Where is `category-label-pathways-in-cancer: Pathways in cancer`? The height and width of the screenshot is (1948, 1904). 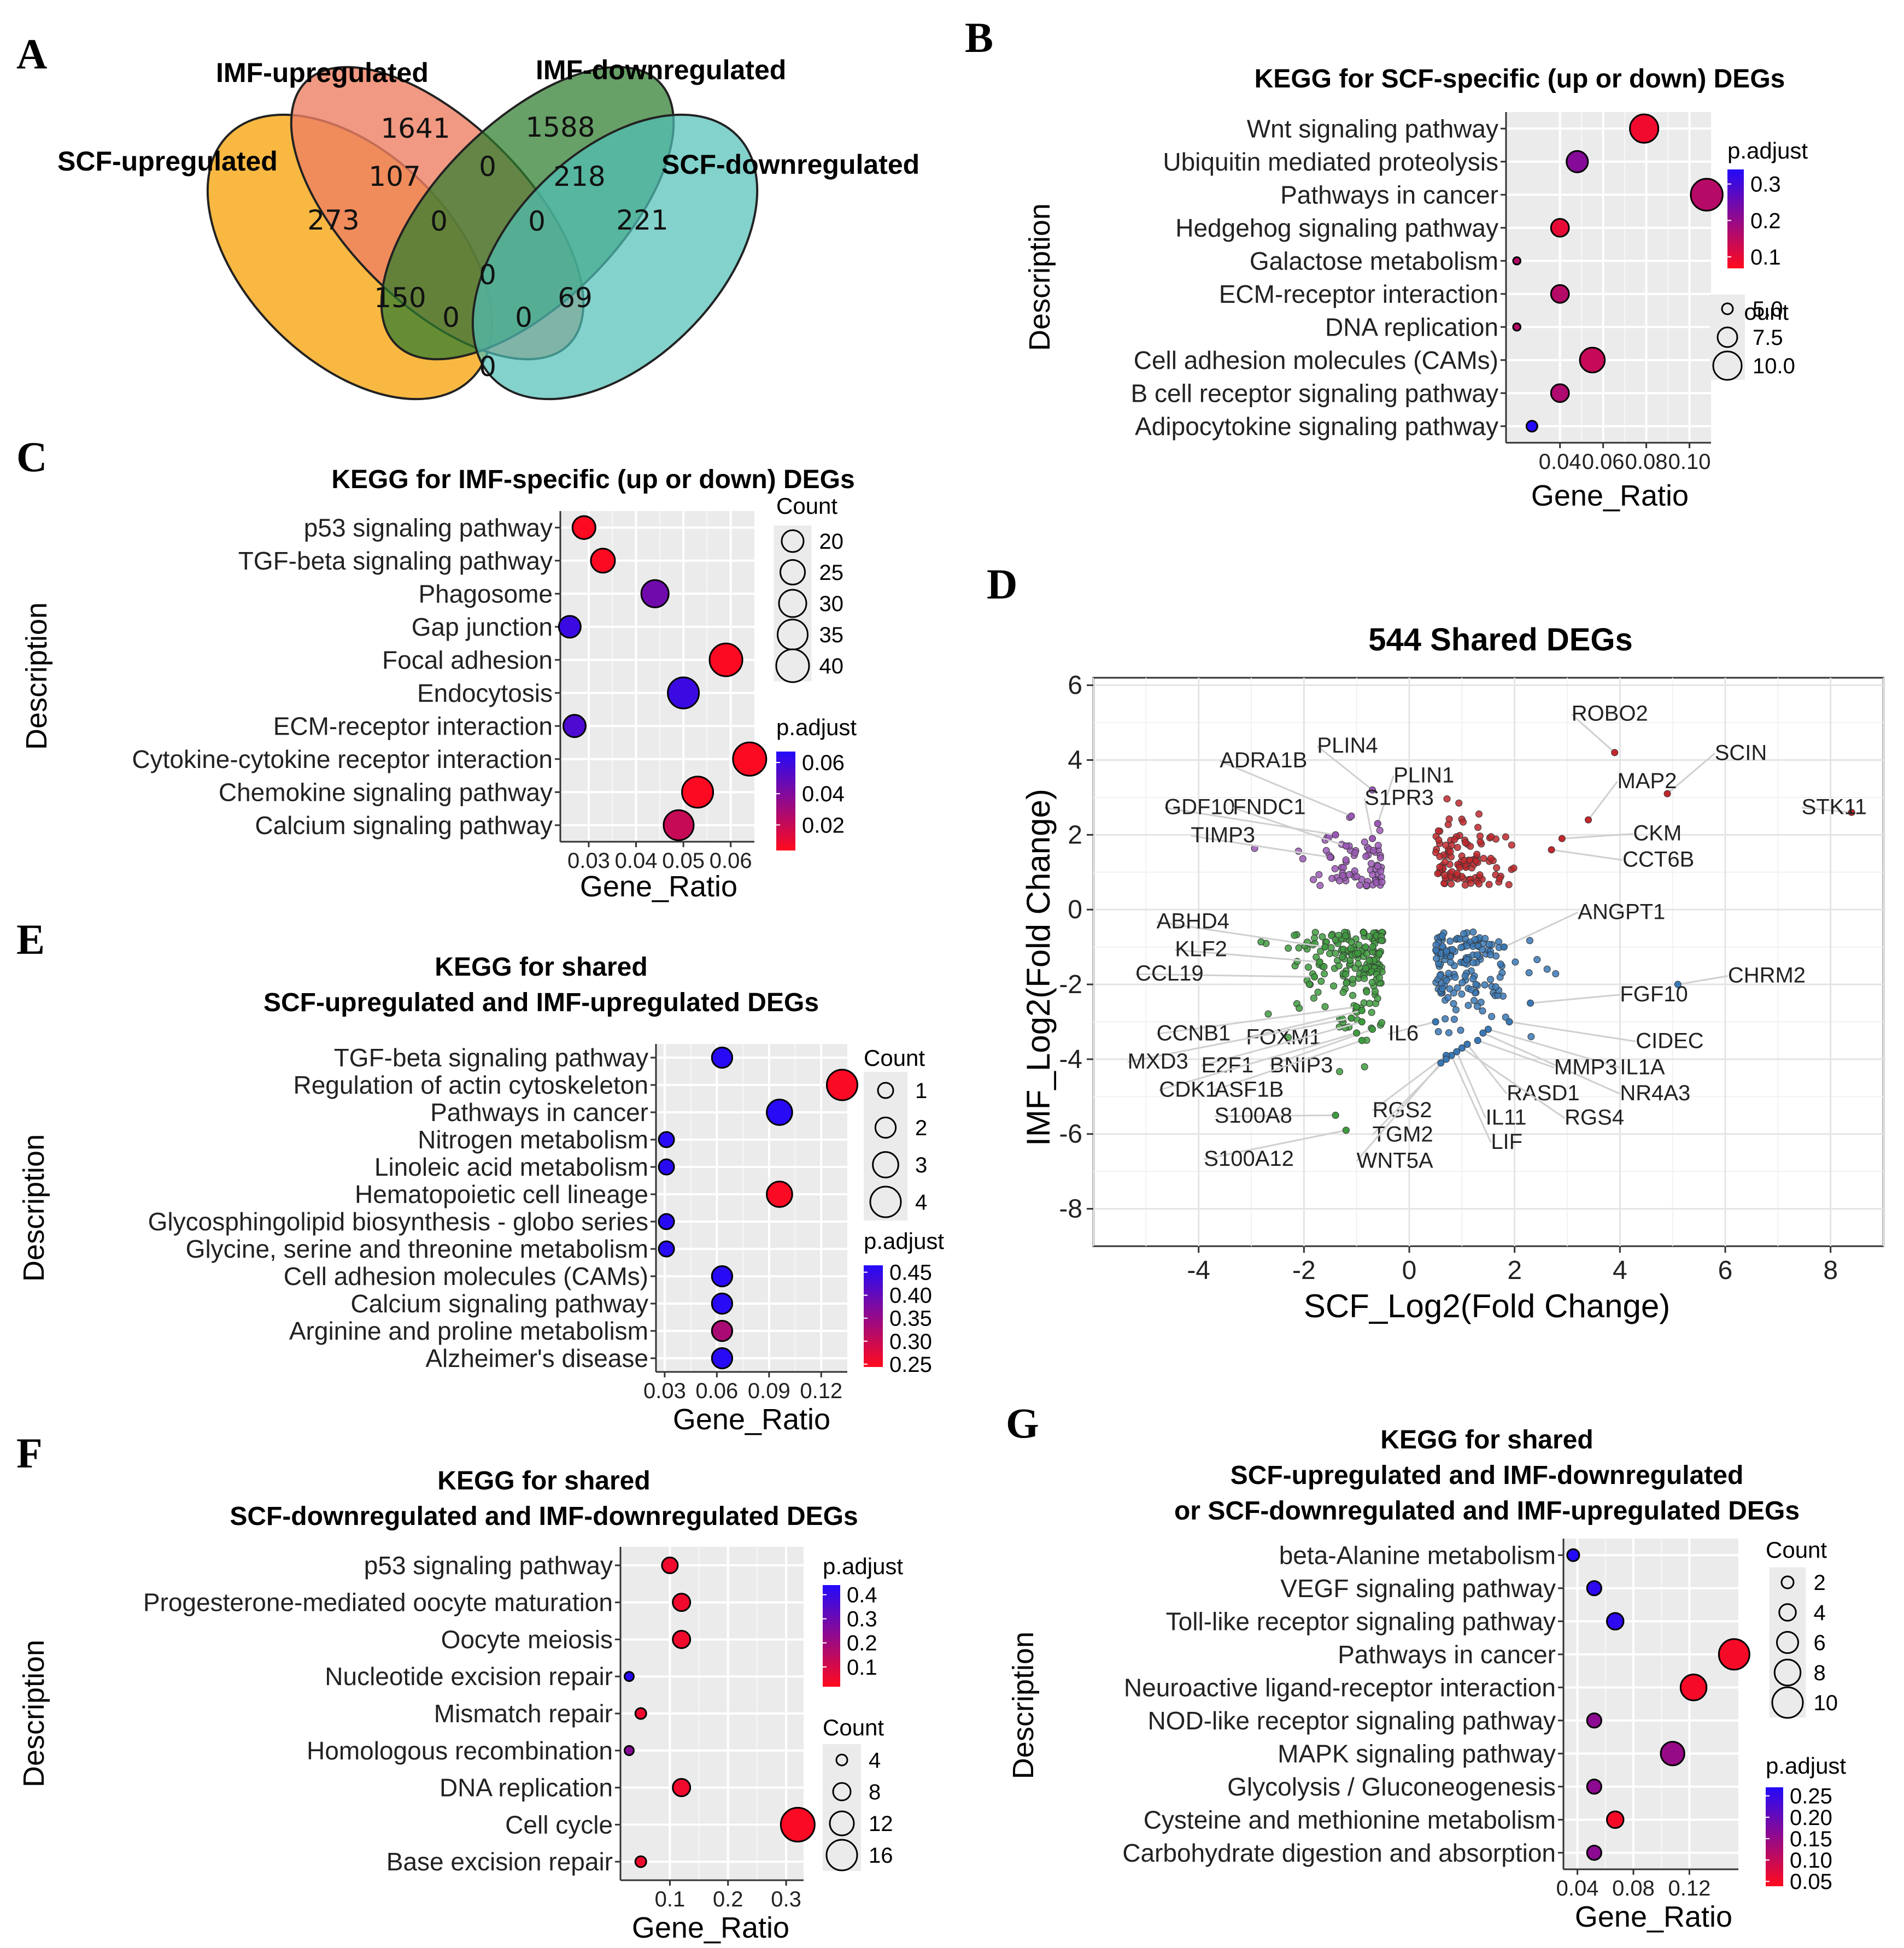
category-label-pathways-in-cancer: Pathways in cancer is located at coordinates (1389, 194).